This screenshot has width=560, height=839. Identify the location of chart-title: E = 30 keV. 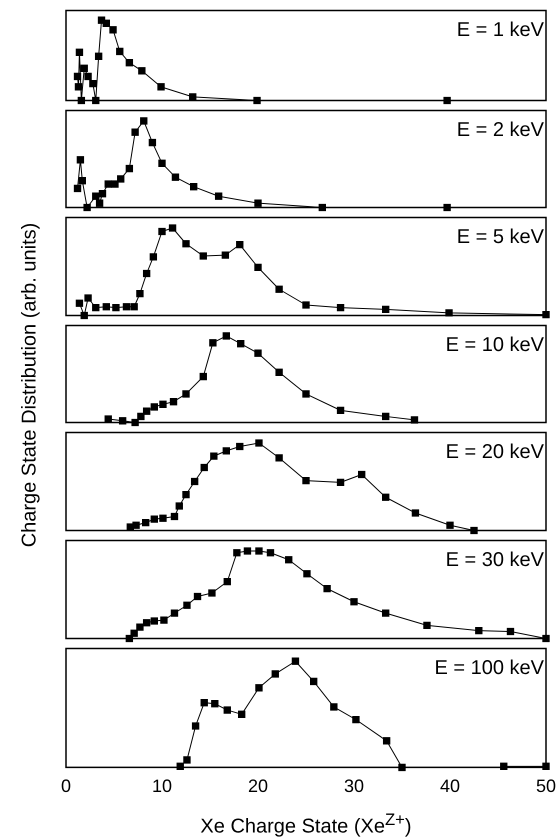
(495, 560).